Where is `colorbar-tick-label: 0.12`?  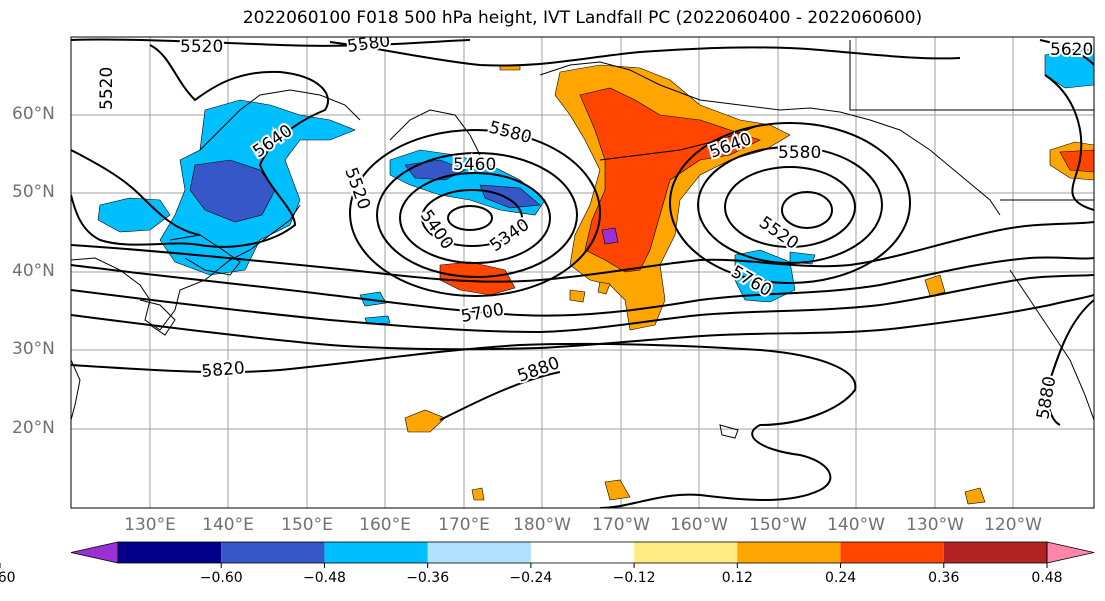 colorbar-tick-label: 0.12 is located at coordinates (737, 578).